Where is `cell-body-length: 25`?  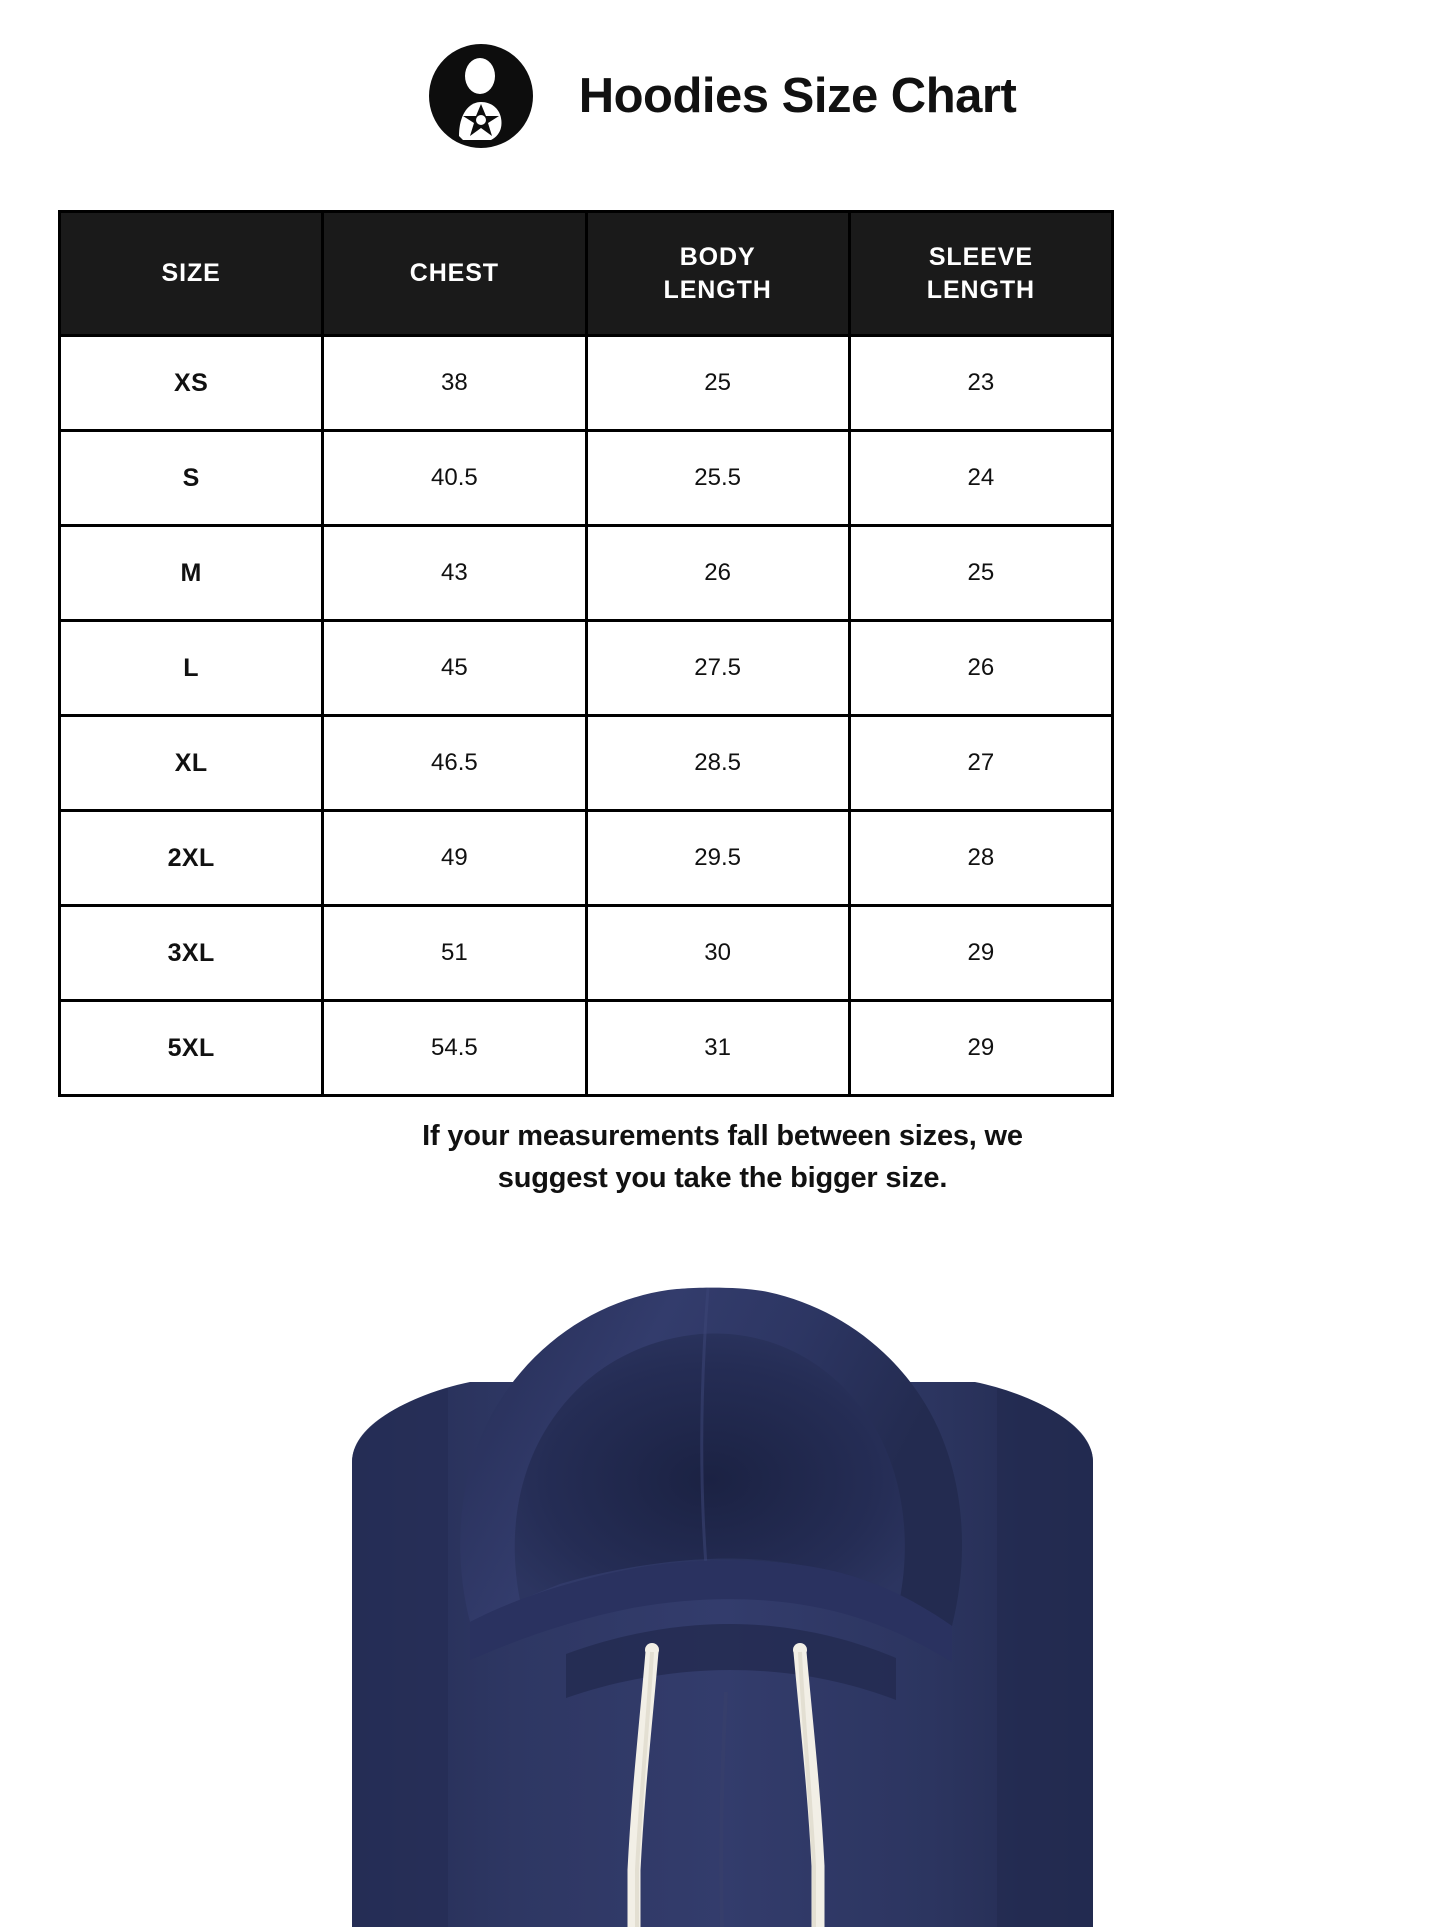 cell-body-length: 25 is located at coordinates (717, 383).